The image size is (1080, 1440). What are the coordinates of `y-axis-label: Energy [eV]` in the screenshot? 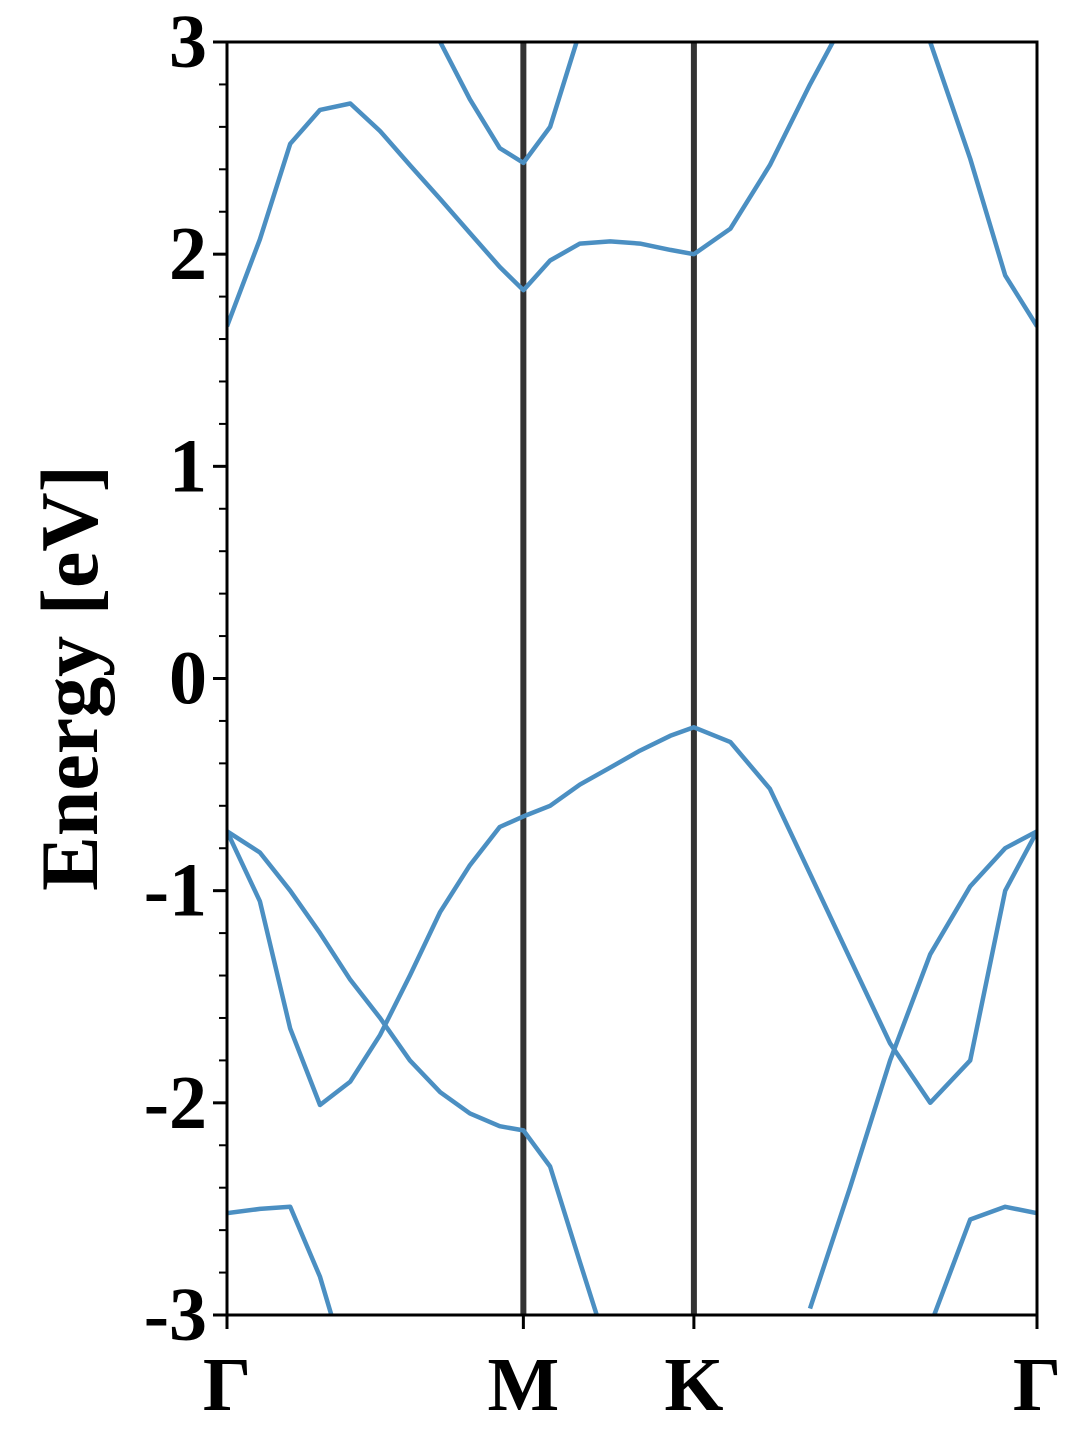 It's located at (69, 678).